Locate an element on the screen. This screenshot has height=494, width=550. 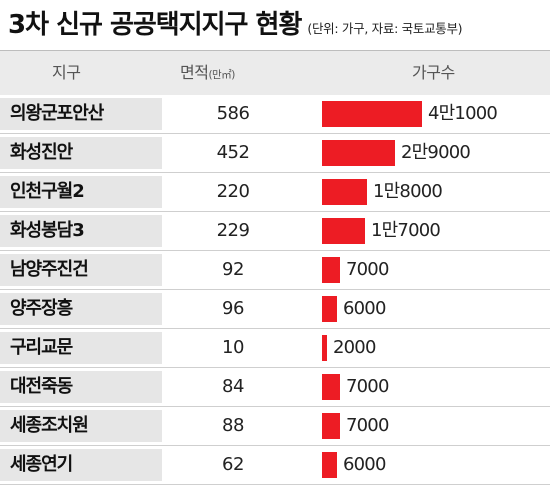
area-value: 62 is located at coordinates (233, 464).